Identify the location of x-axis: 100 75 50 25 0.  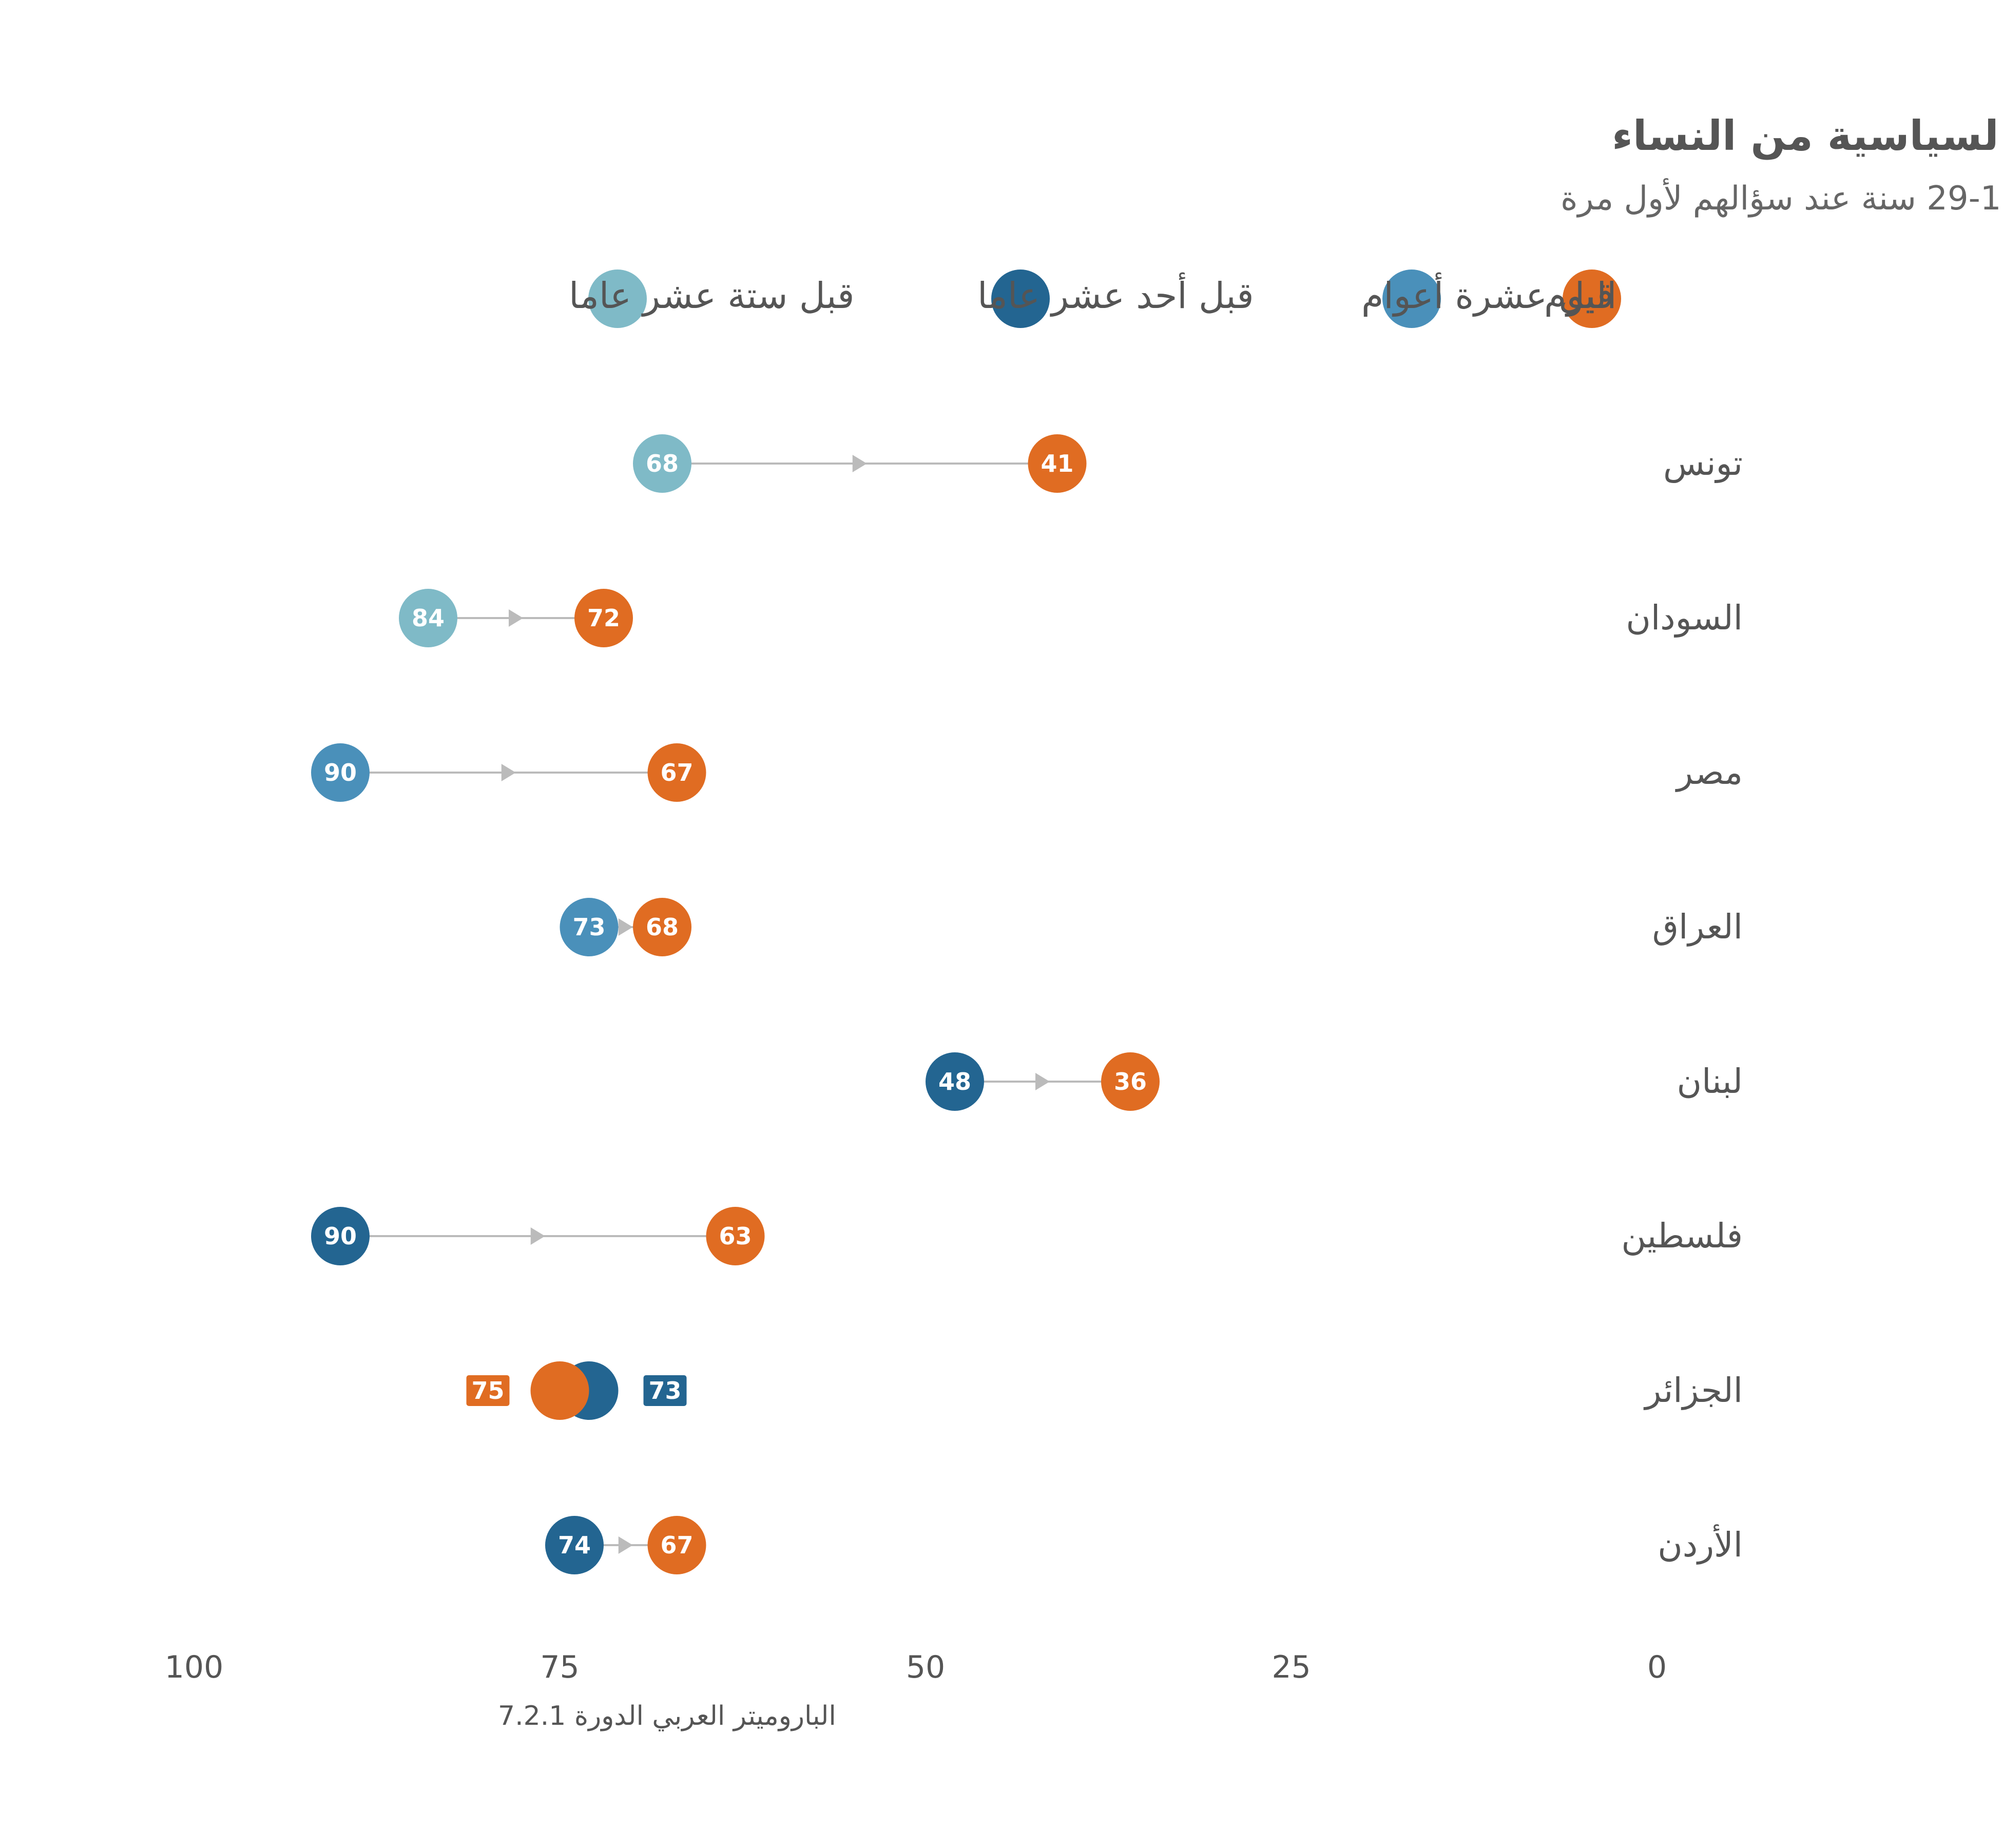
(916, 1667).